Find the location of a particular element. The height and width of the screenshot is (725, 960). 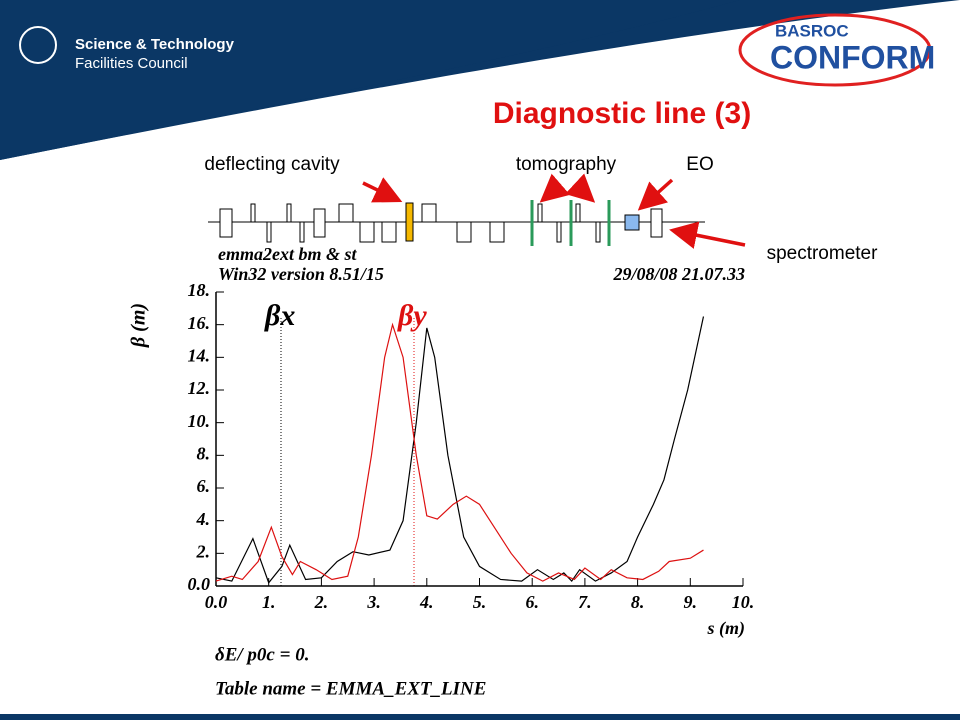

y-tick-label: 0.0 is located at coordinates (199, 584).